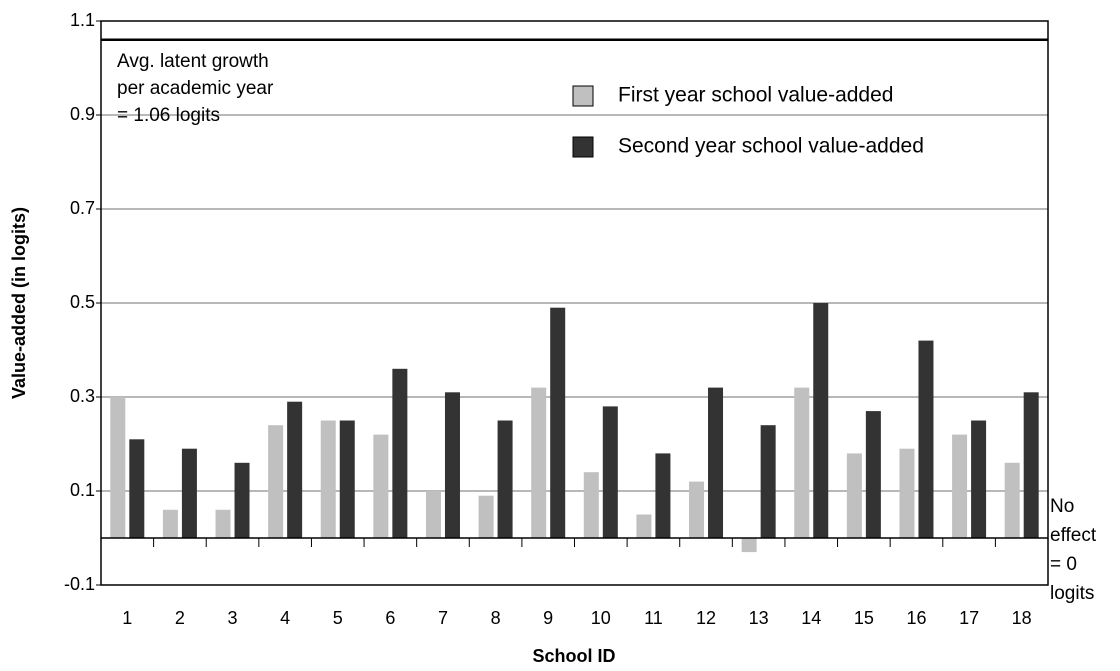  Describe the element at coordinates (82, 114) in the screenshot. I see `y-tick-label: 0.9` at that location.